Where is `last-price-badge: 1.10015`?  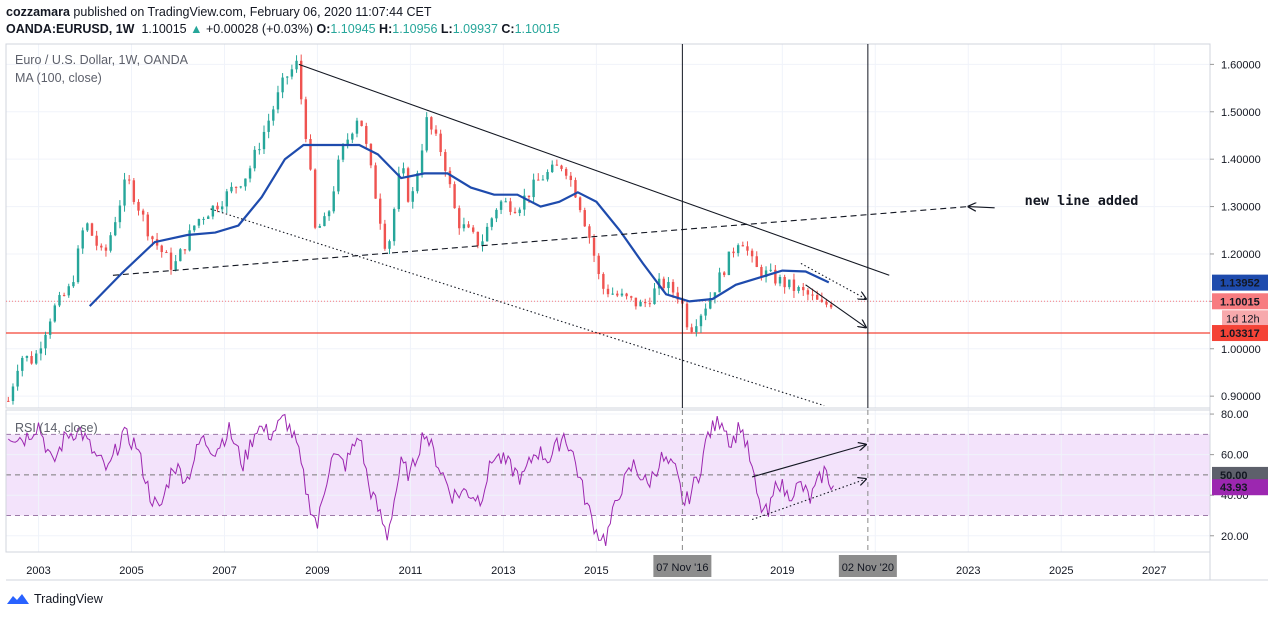
last-price-badge: 1.10015 is located at coordinates (1240, 302).